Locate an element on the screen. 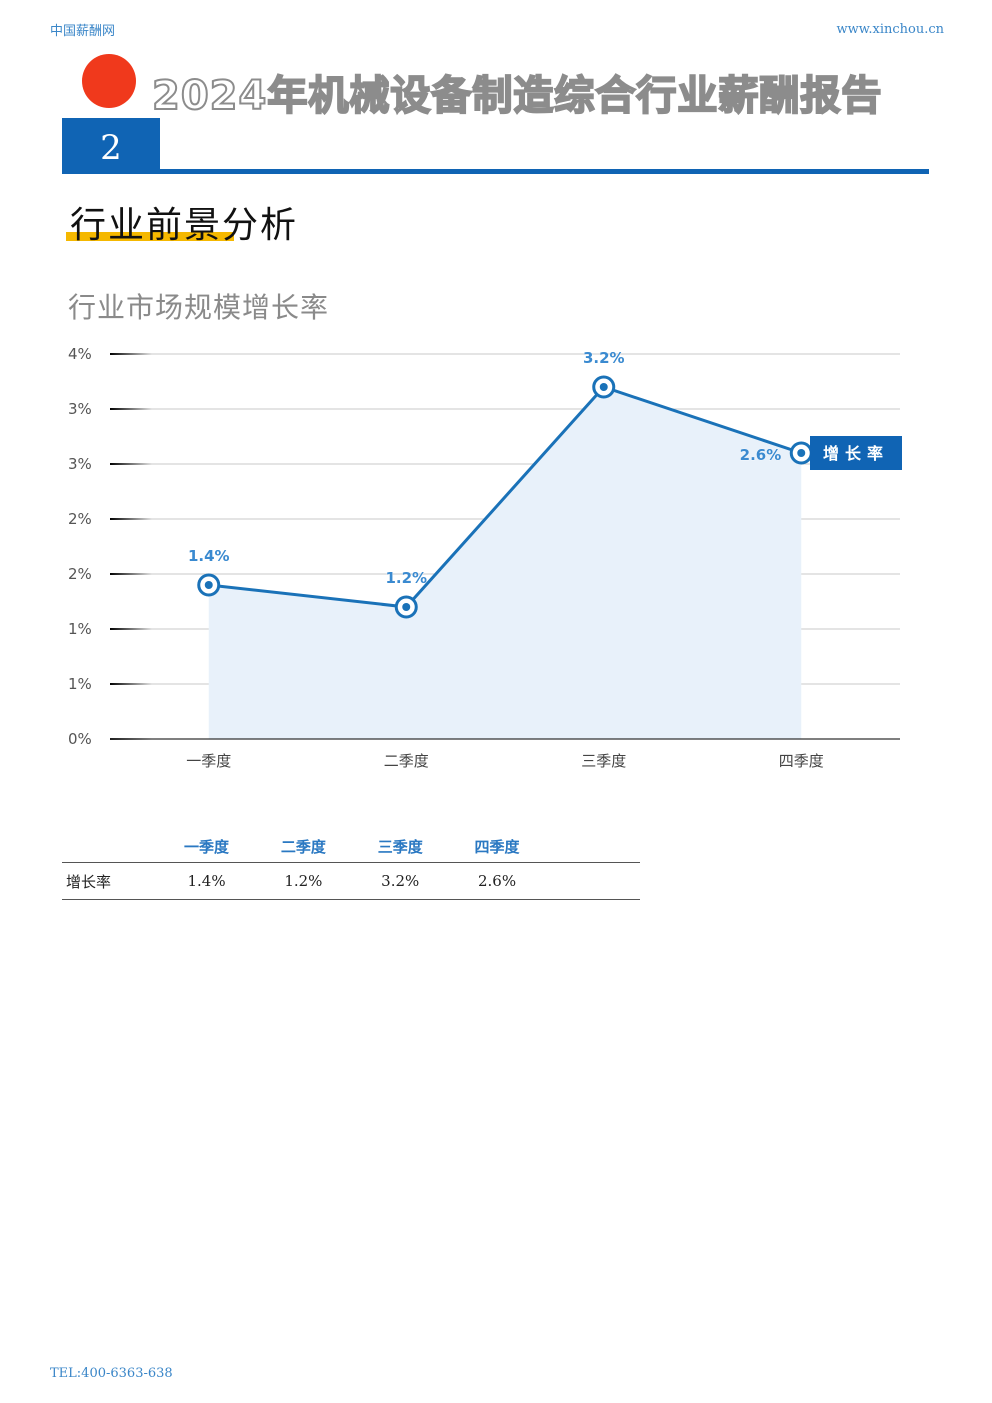 This screenshot has height=1403, width=992. legend-box is located at coordinates (856, 453).